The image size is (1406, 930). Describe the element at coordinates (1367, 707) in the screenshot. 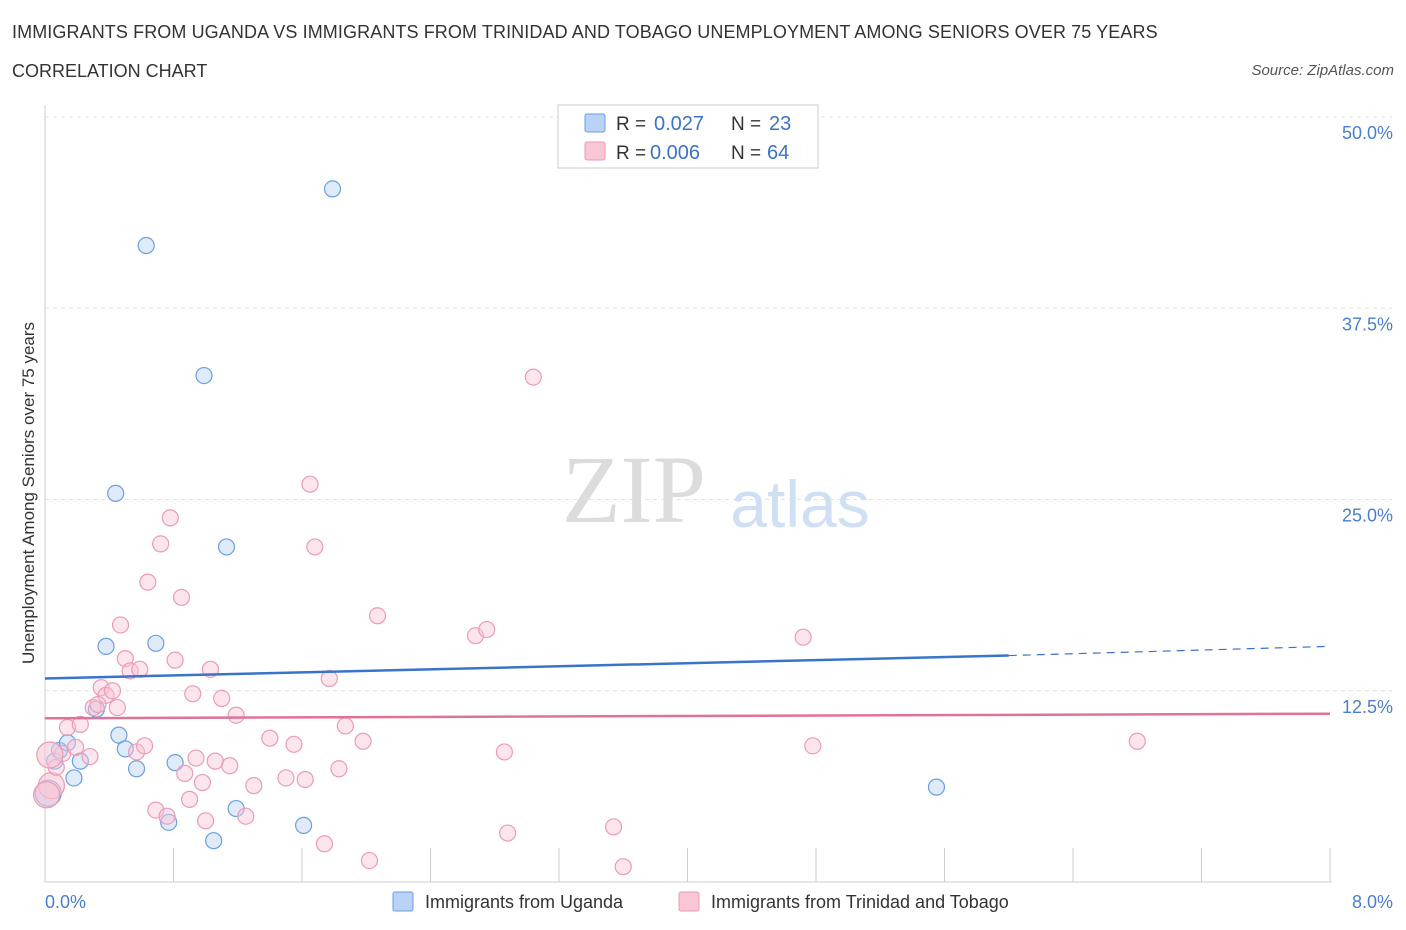

I see `y-tick-label-0: 12.5%` at that location.